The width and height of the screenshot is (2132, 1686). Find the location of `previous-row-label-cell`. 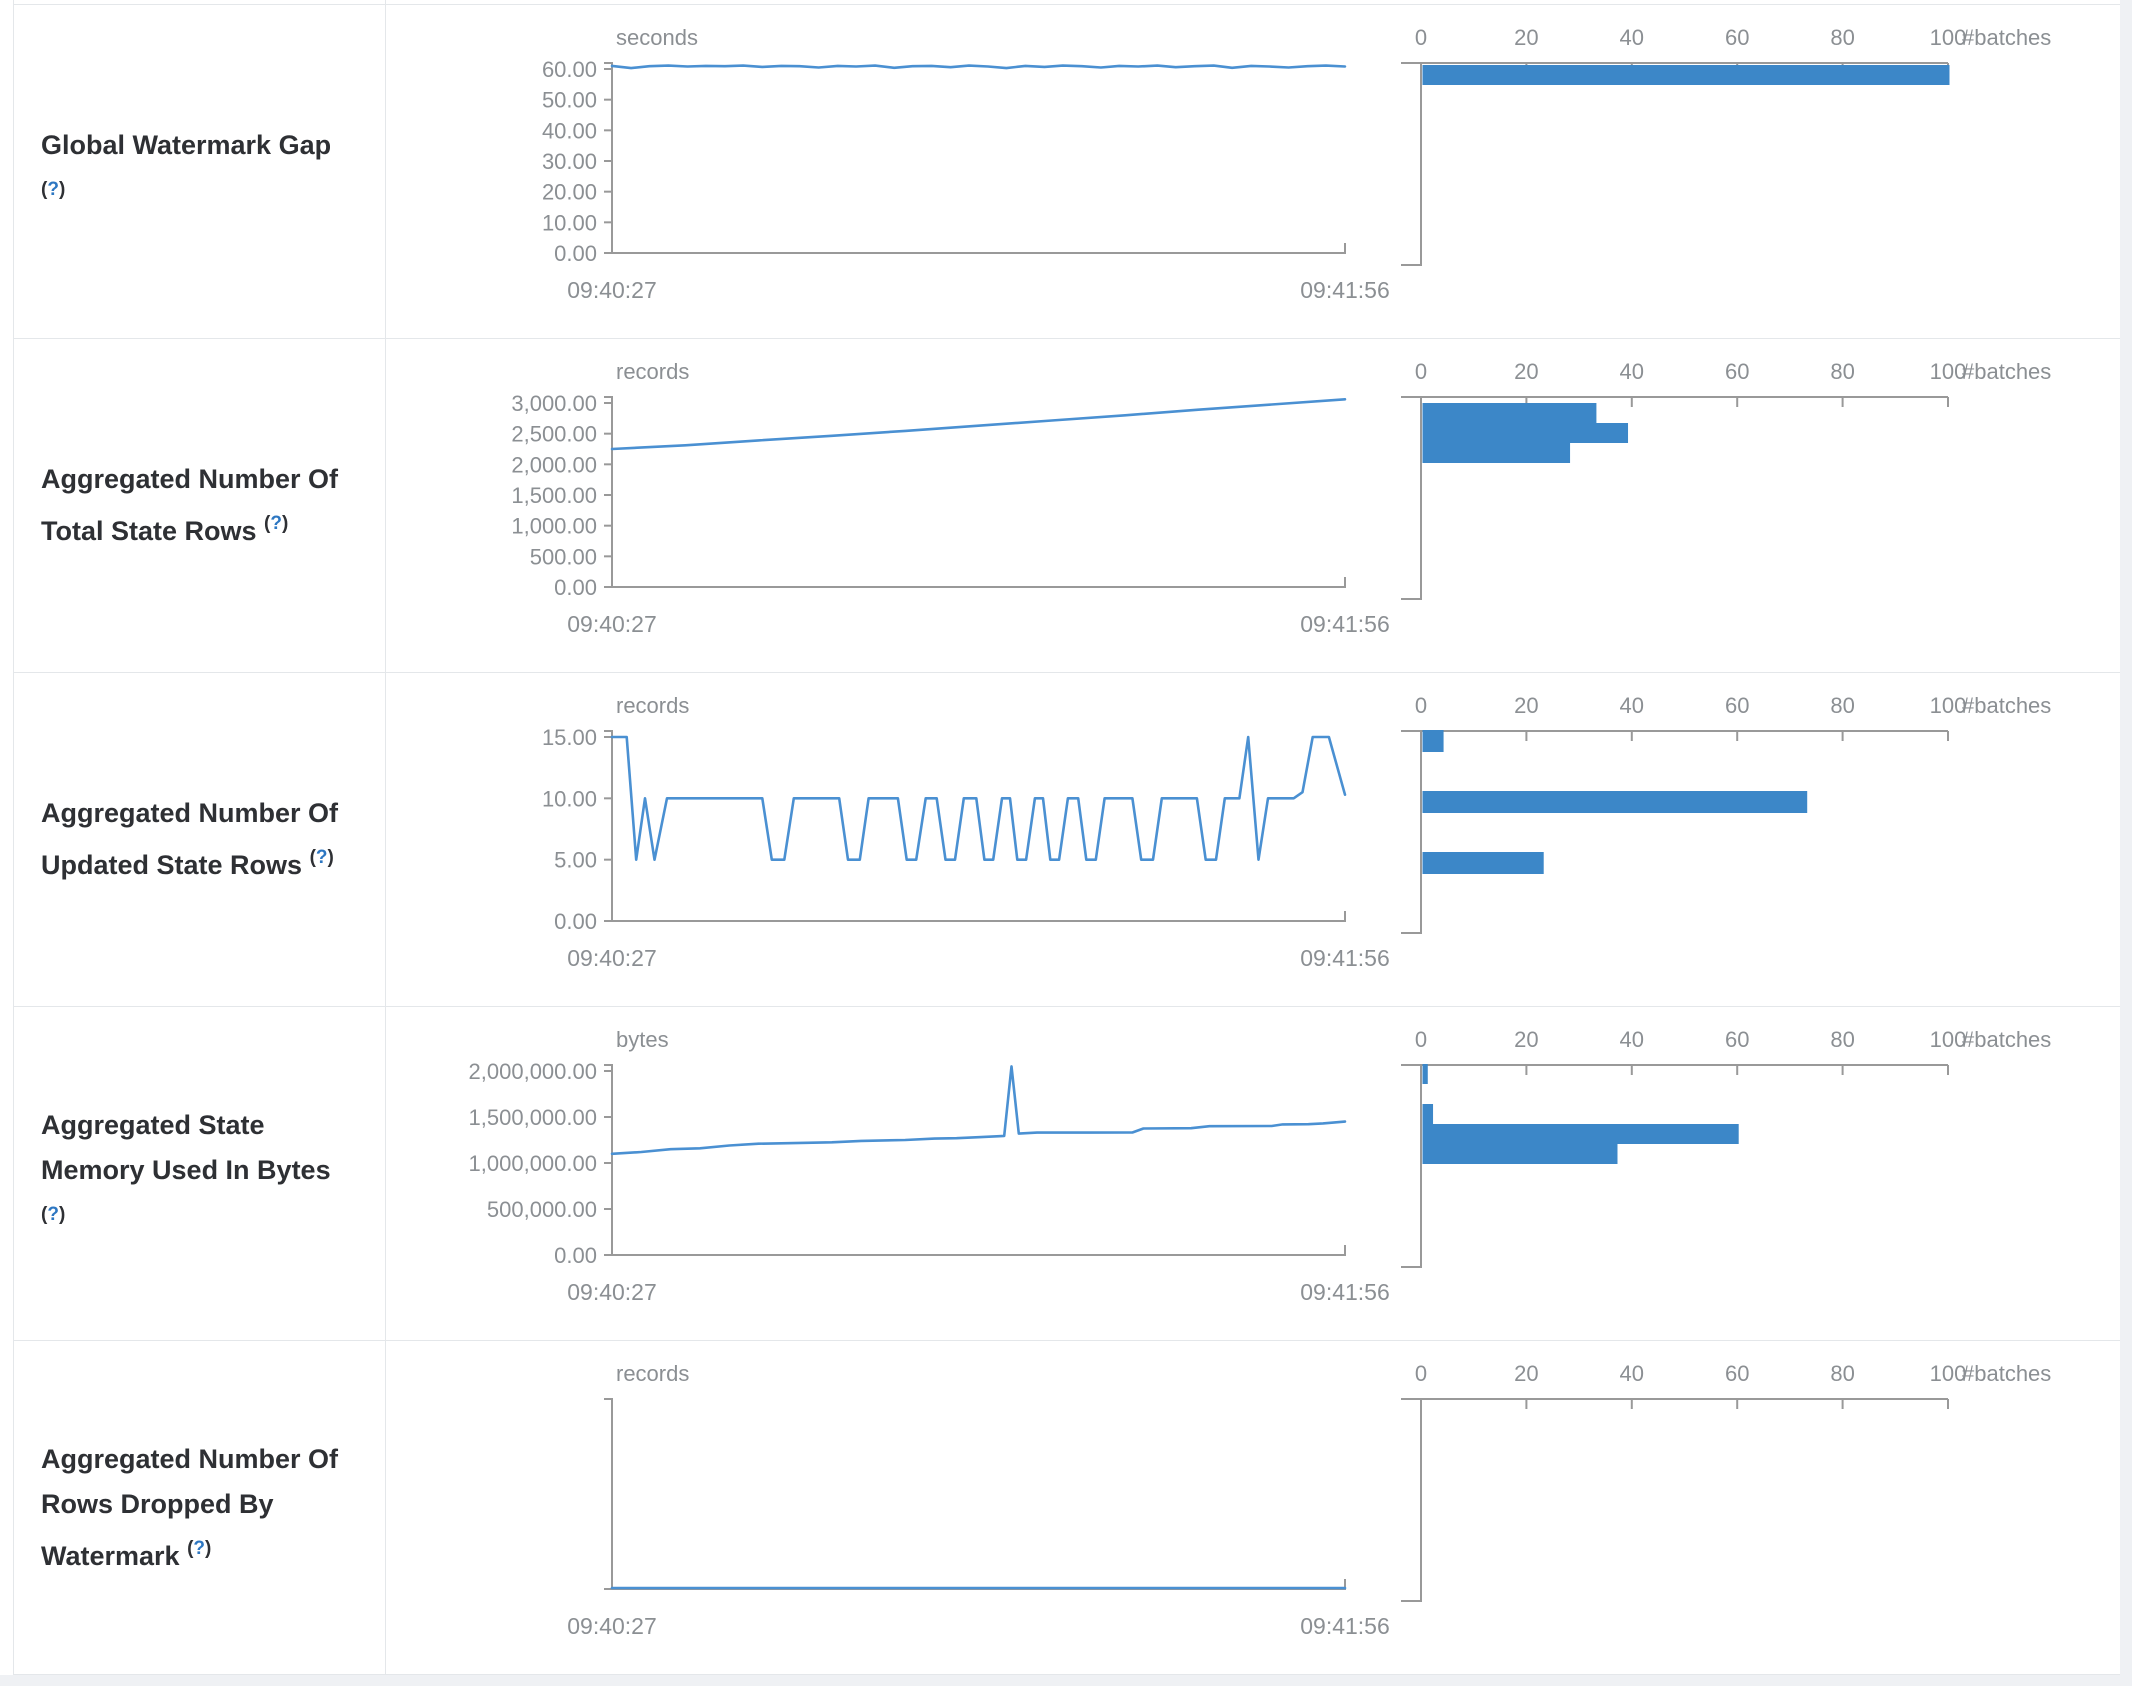

previous-row-label-cell is located at coordinates (200, 2).